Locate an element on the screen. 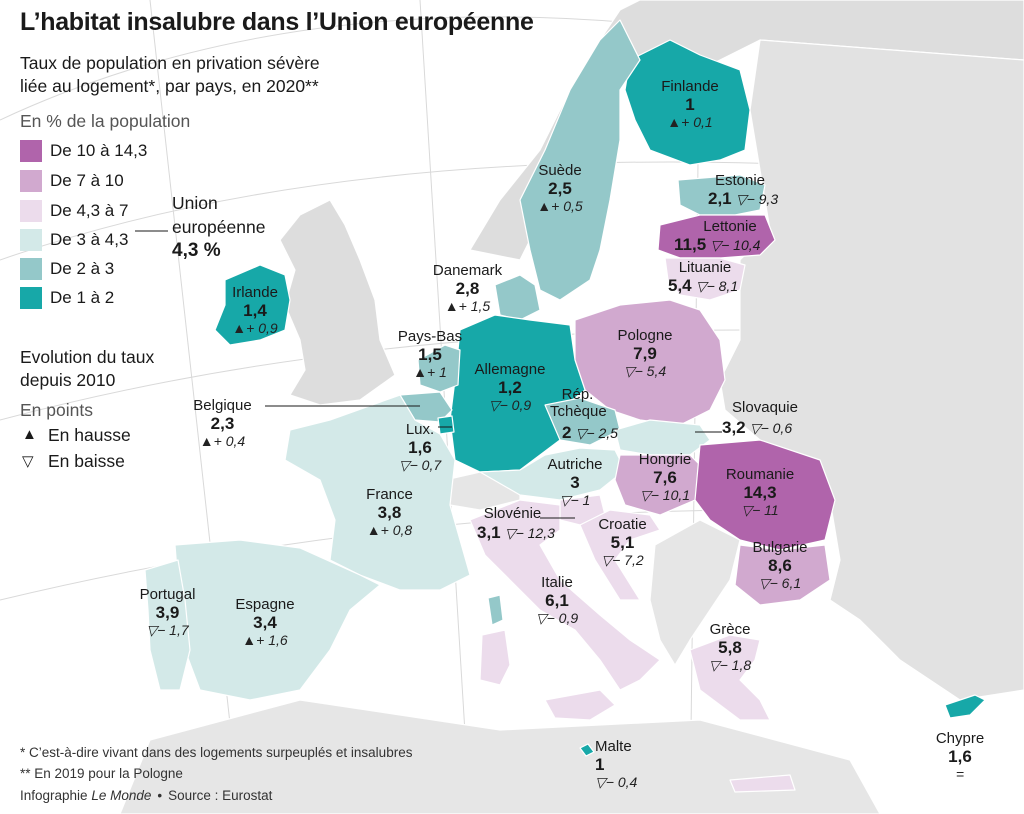 The image size is (1024, 814). italie-shape is located at coordinates (565, 595).